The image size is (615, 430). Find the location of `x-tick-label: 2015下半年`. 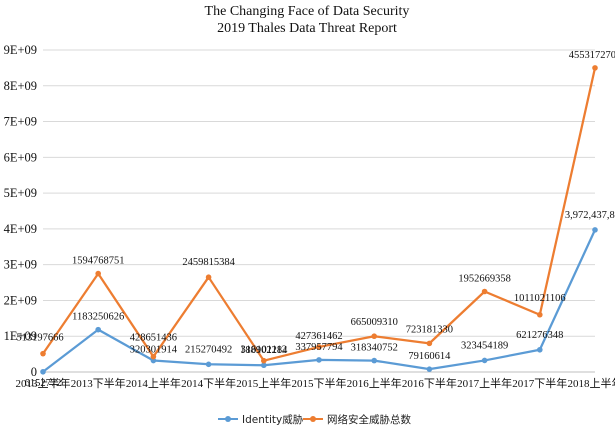

x-tick-label: 2015下半年 is located at coordinates (319, 383).